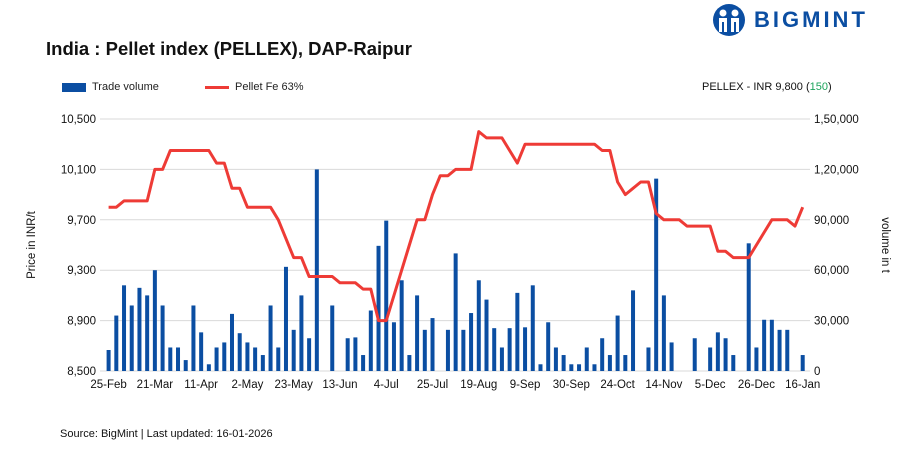 The width and height of the screenshot is (908, 454). What do you see at coordinates (254, 87) in the screenshot?
I see `legend-item-pellet: Pellet Fe 63%` at bounding box center [254, 87].